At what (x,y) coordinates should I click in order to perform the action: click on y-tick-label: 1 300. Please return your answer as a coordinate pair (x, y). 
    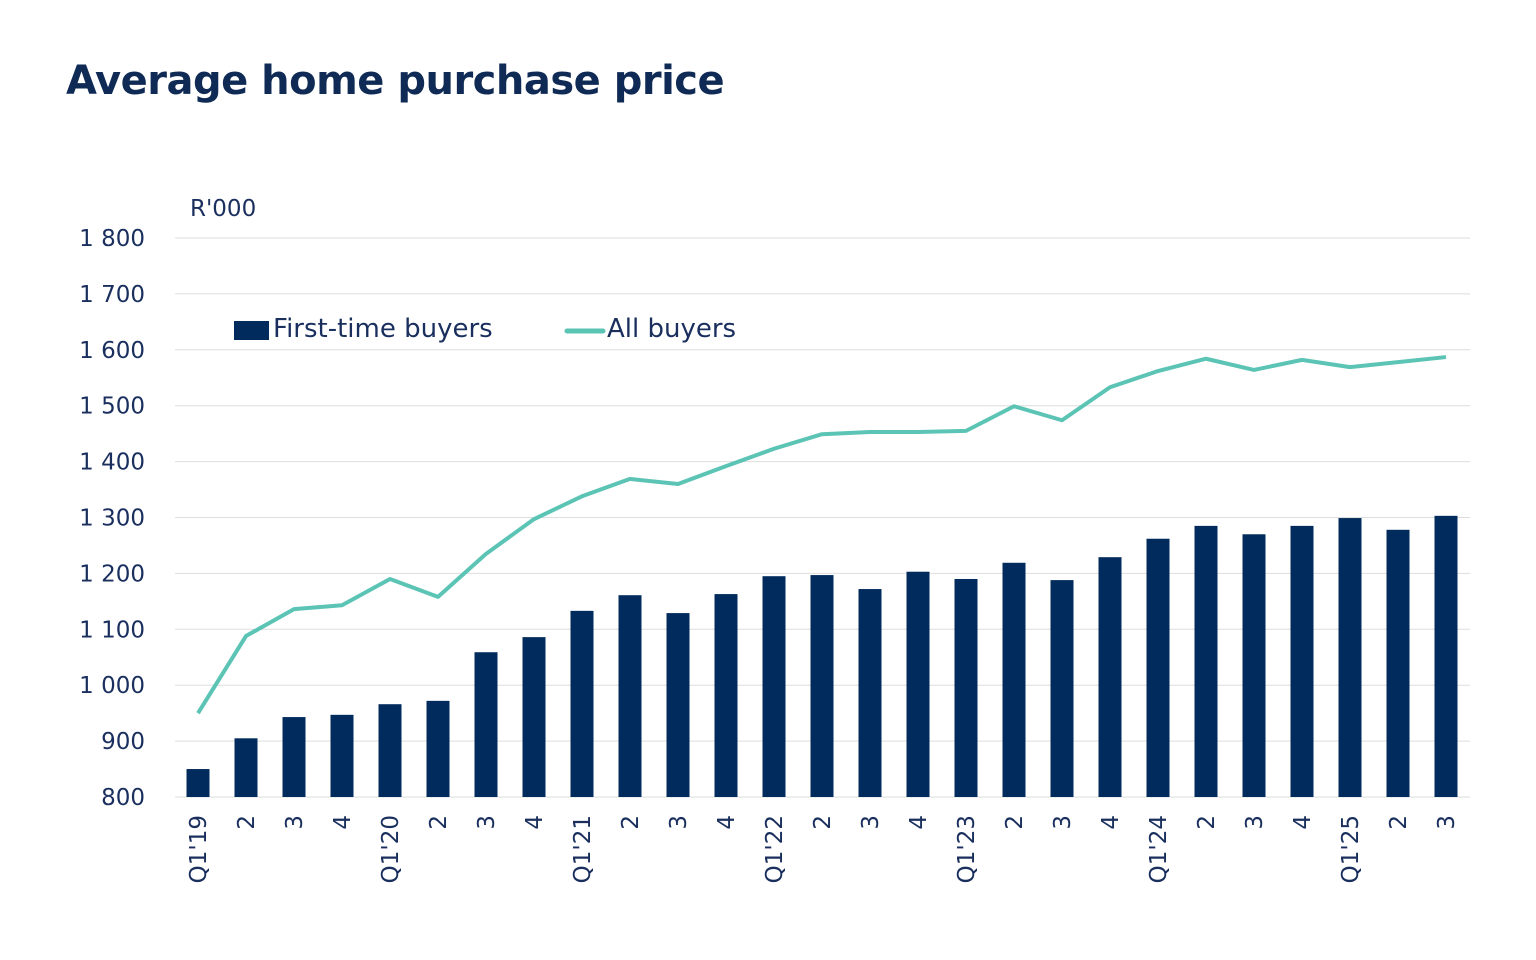
    Looking at the image, I should click on (112, 519).